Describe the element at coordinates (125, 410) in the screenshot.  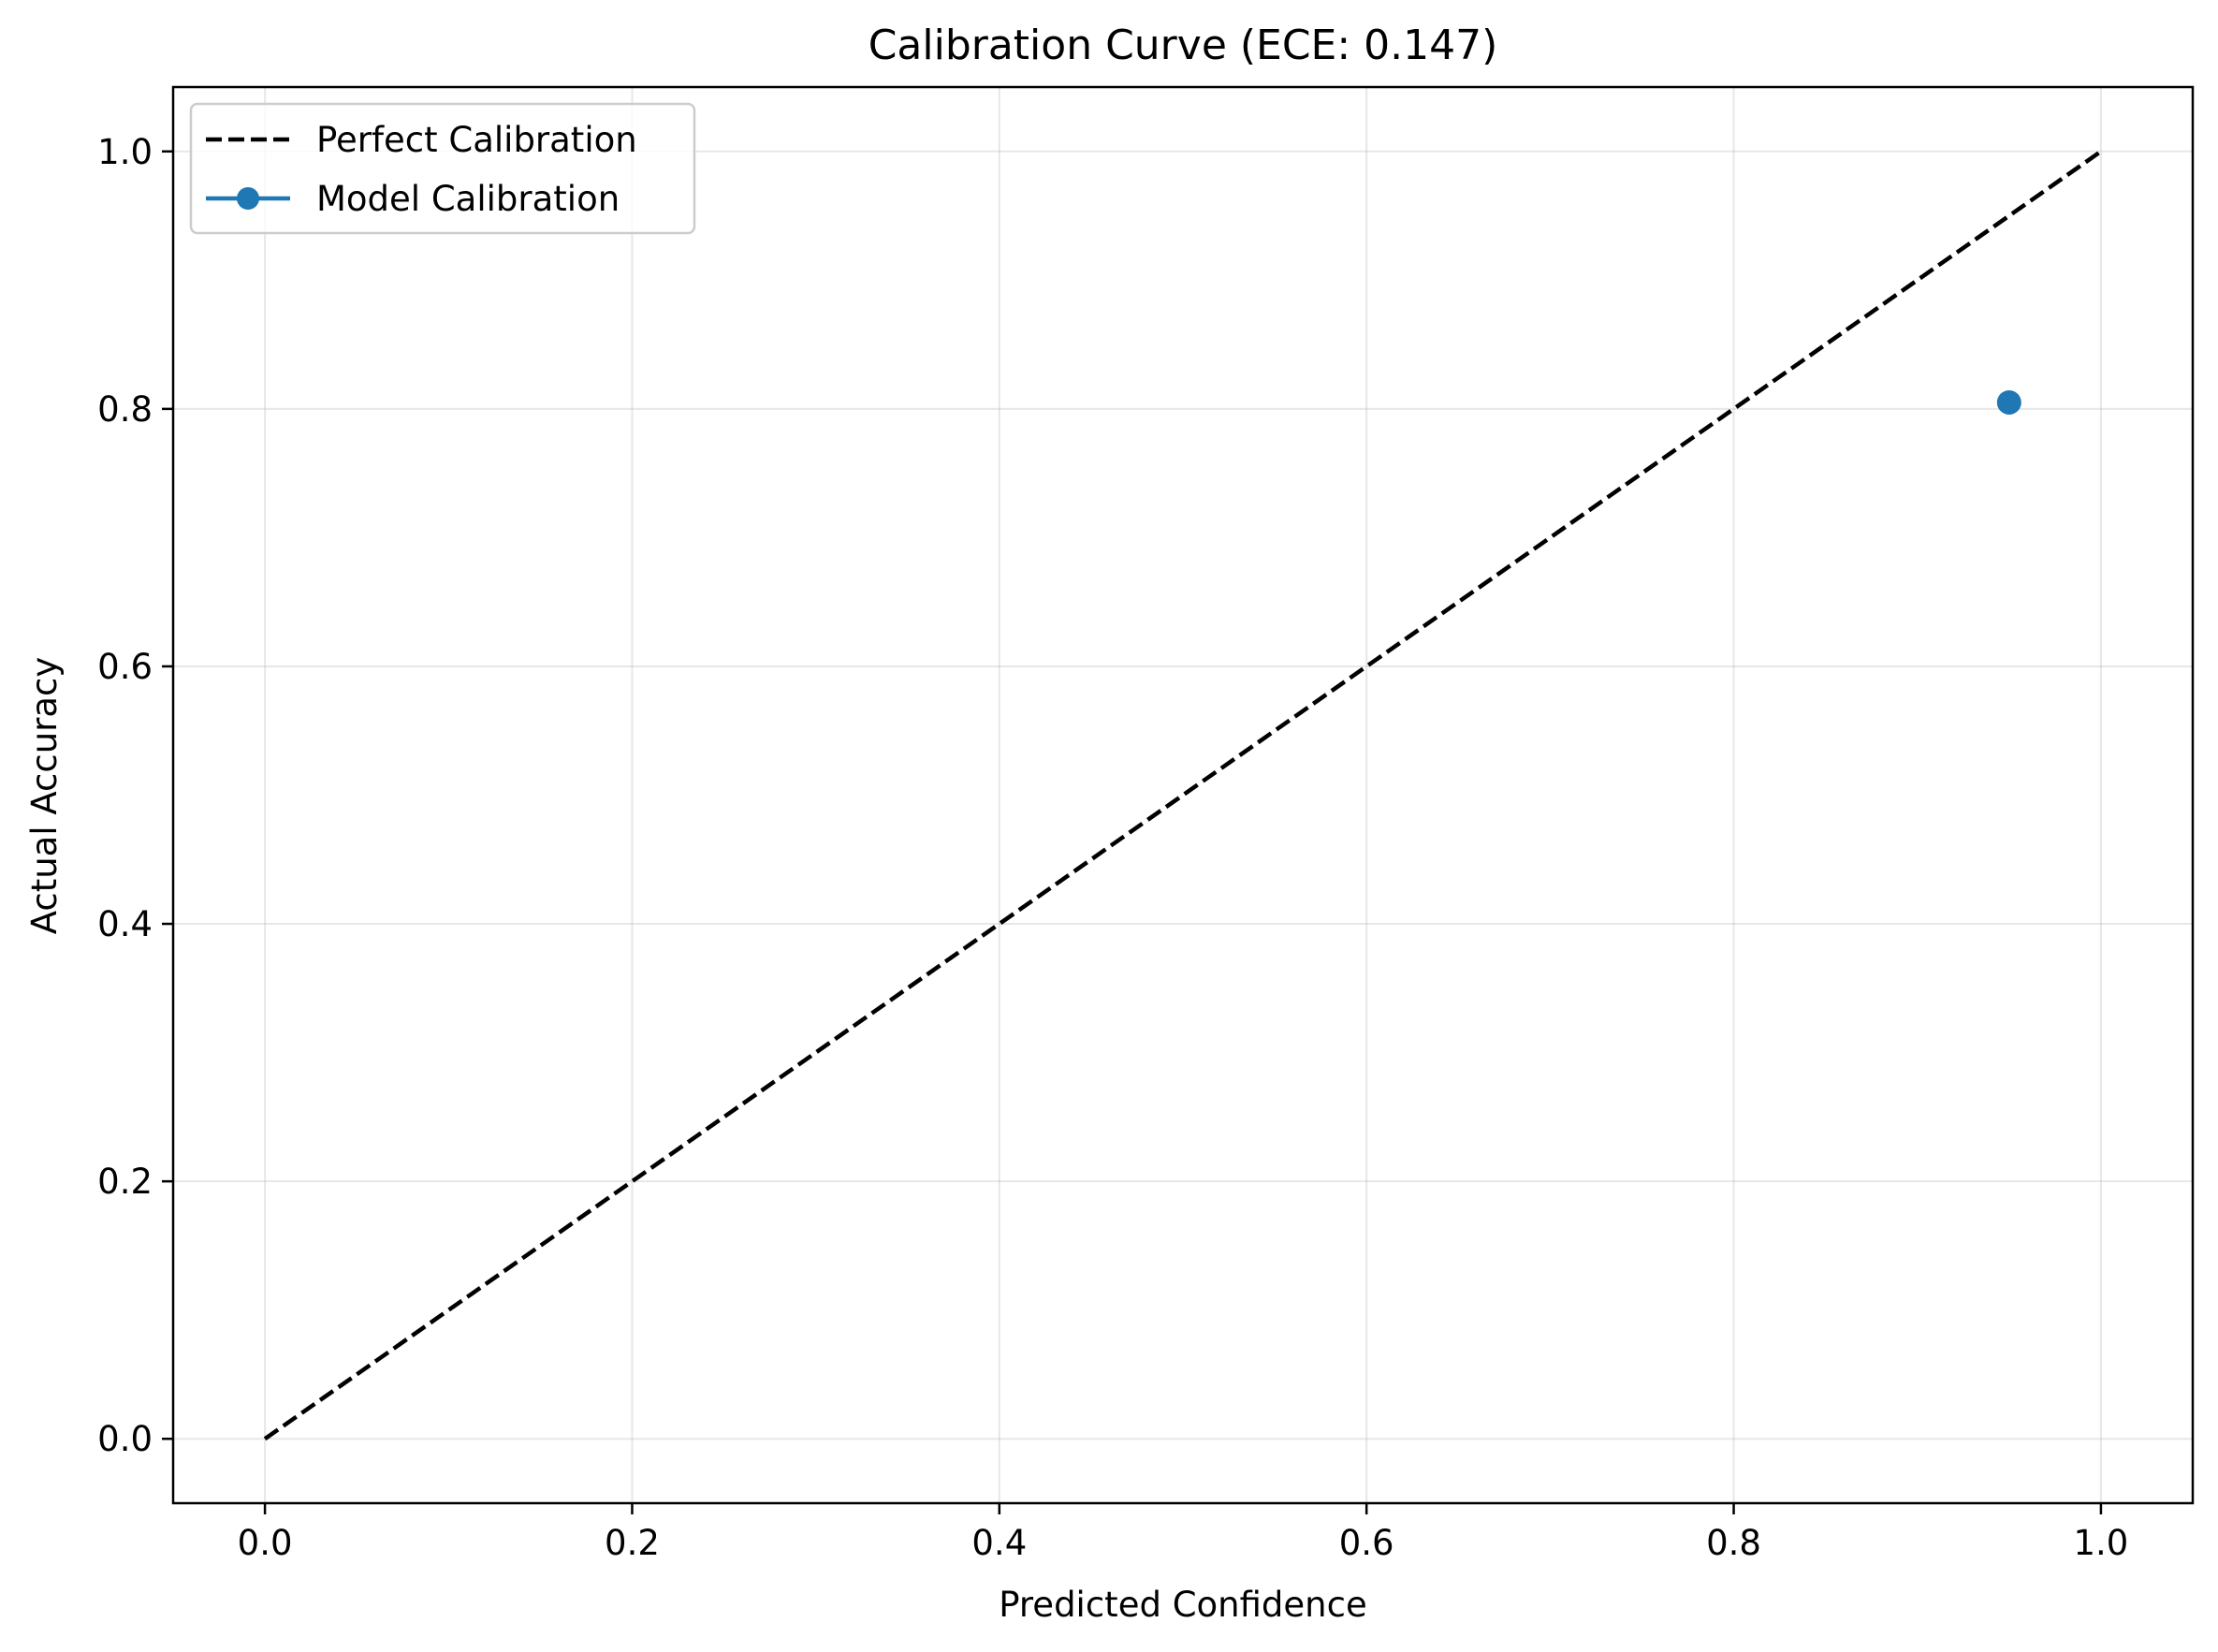
I see `y-tick-label: 0.8` at that location.